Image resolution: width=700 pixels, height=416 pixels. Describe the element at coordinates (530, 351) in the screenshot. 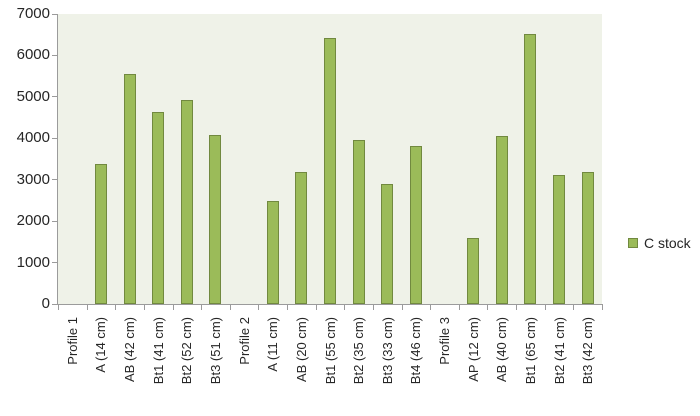

I see `x-axis-category-label: Bt1 (65 cm)` at that location.